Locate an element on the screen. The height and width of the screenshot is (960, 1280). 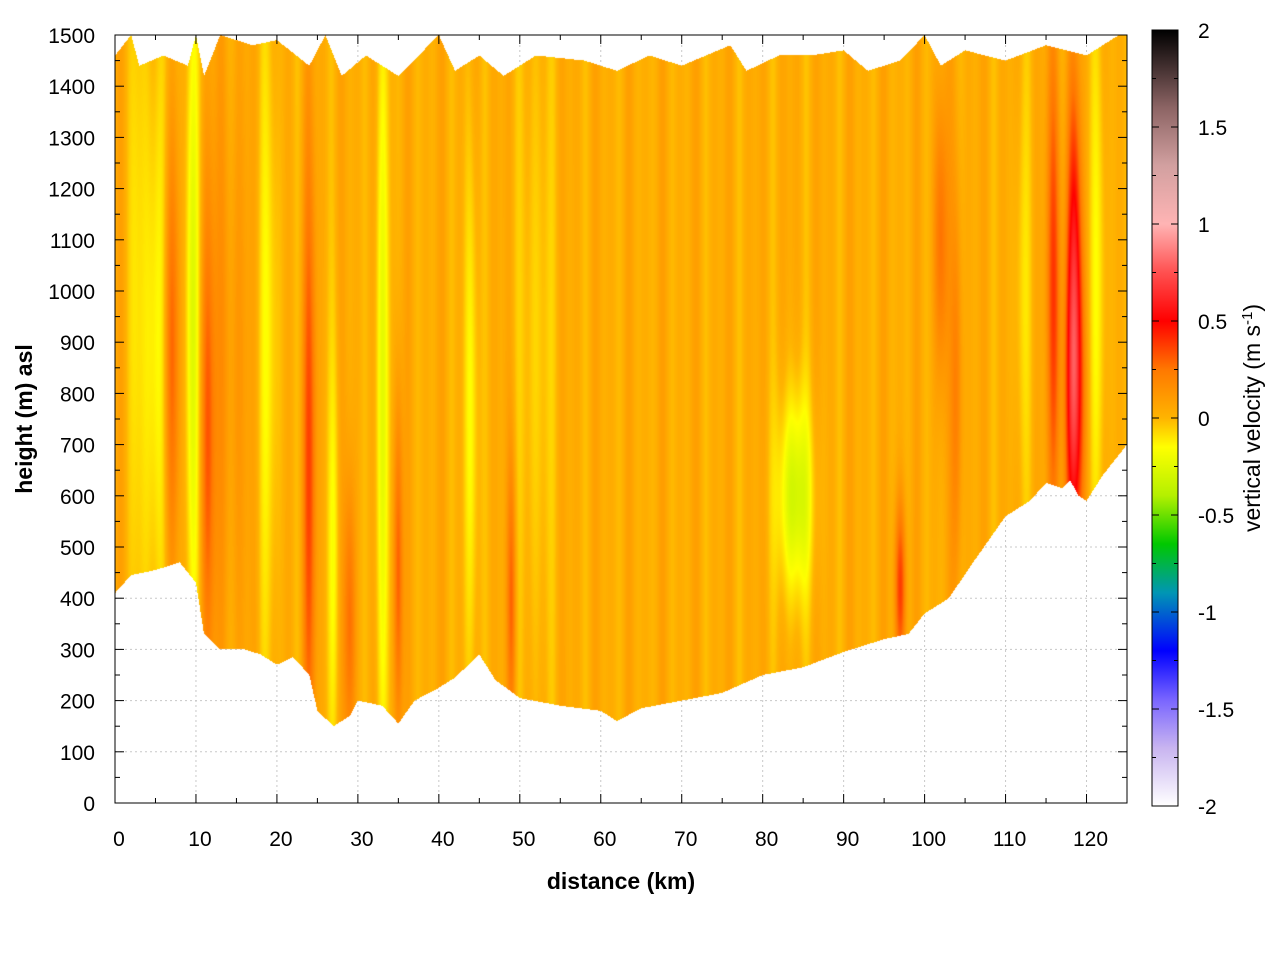
x-tick-label: 0 is located at coordinates (119, 839).